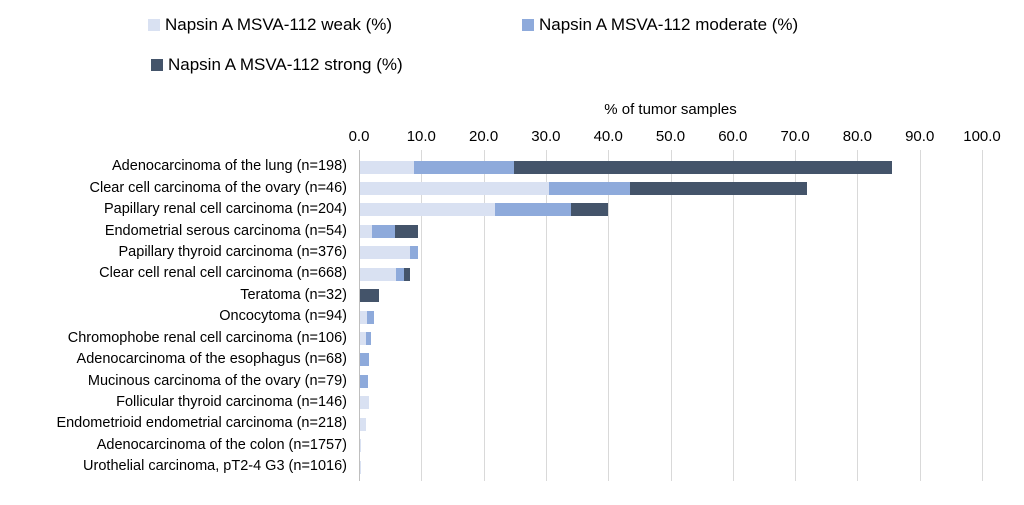 The width and height of the screenshot is (1024, 505). What do you see at coordinates (982, 136) in the screenshot?
I see `x-tick-label: 100.0` at bounding box center [982, 136].